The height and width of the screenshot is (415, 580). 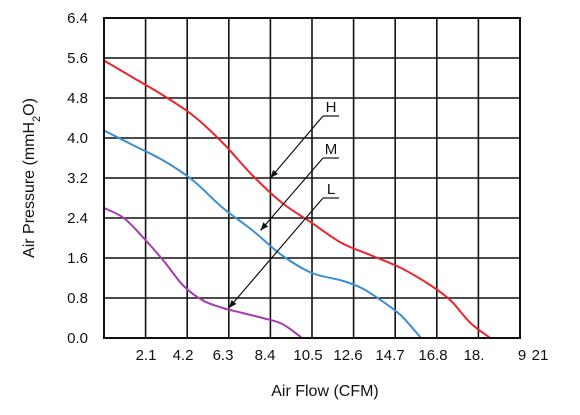 I want to click on x-tick-label: 9, so click(x=522, y=355).